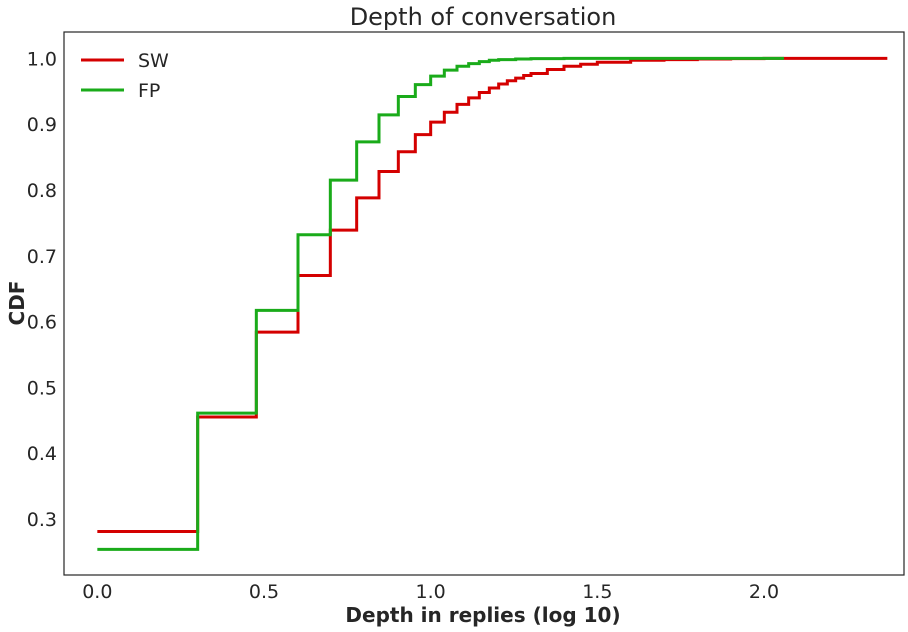  What do you see at coordinates (17, 303) in the screenshot?
I see `y-axis-label: CDF` at bounding box center [17, 303].